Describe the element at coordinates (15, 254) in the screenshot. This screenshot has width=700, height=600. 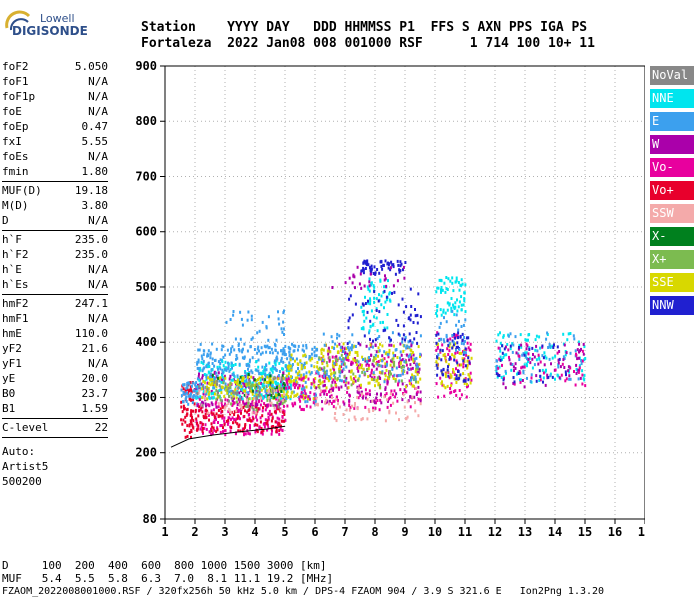
I see `param-label: h`F2` at that location.